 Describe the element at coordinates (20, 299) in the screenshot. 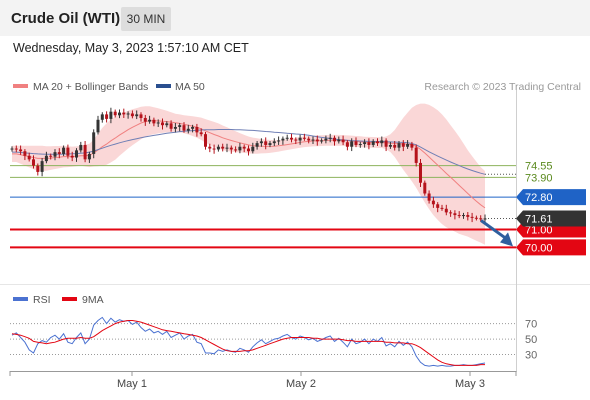

I see `rsi-legend-swatch` at that location.